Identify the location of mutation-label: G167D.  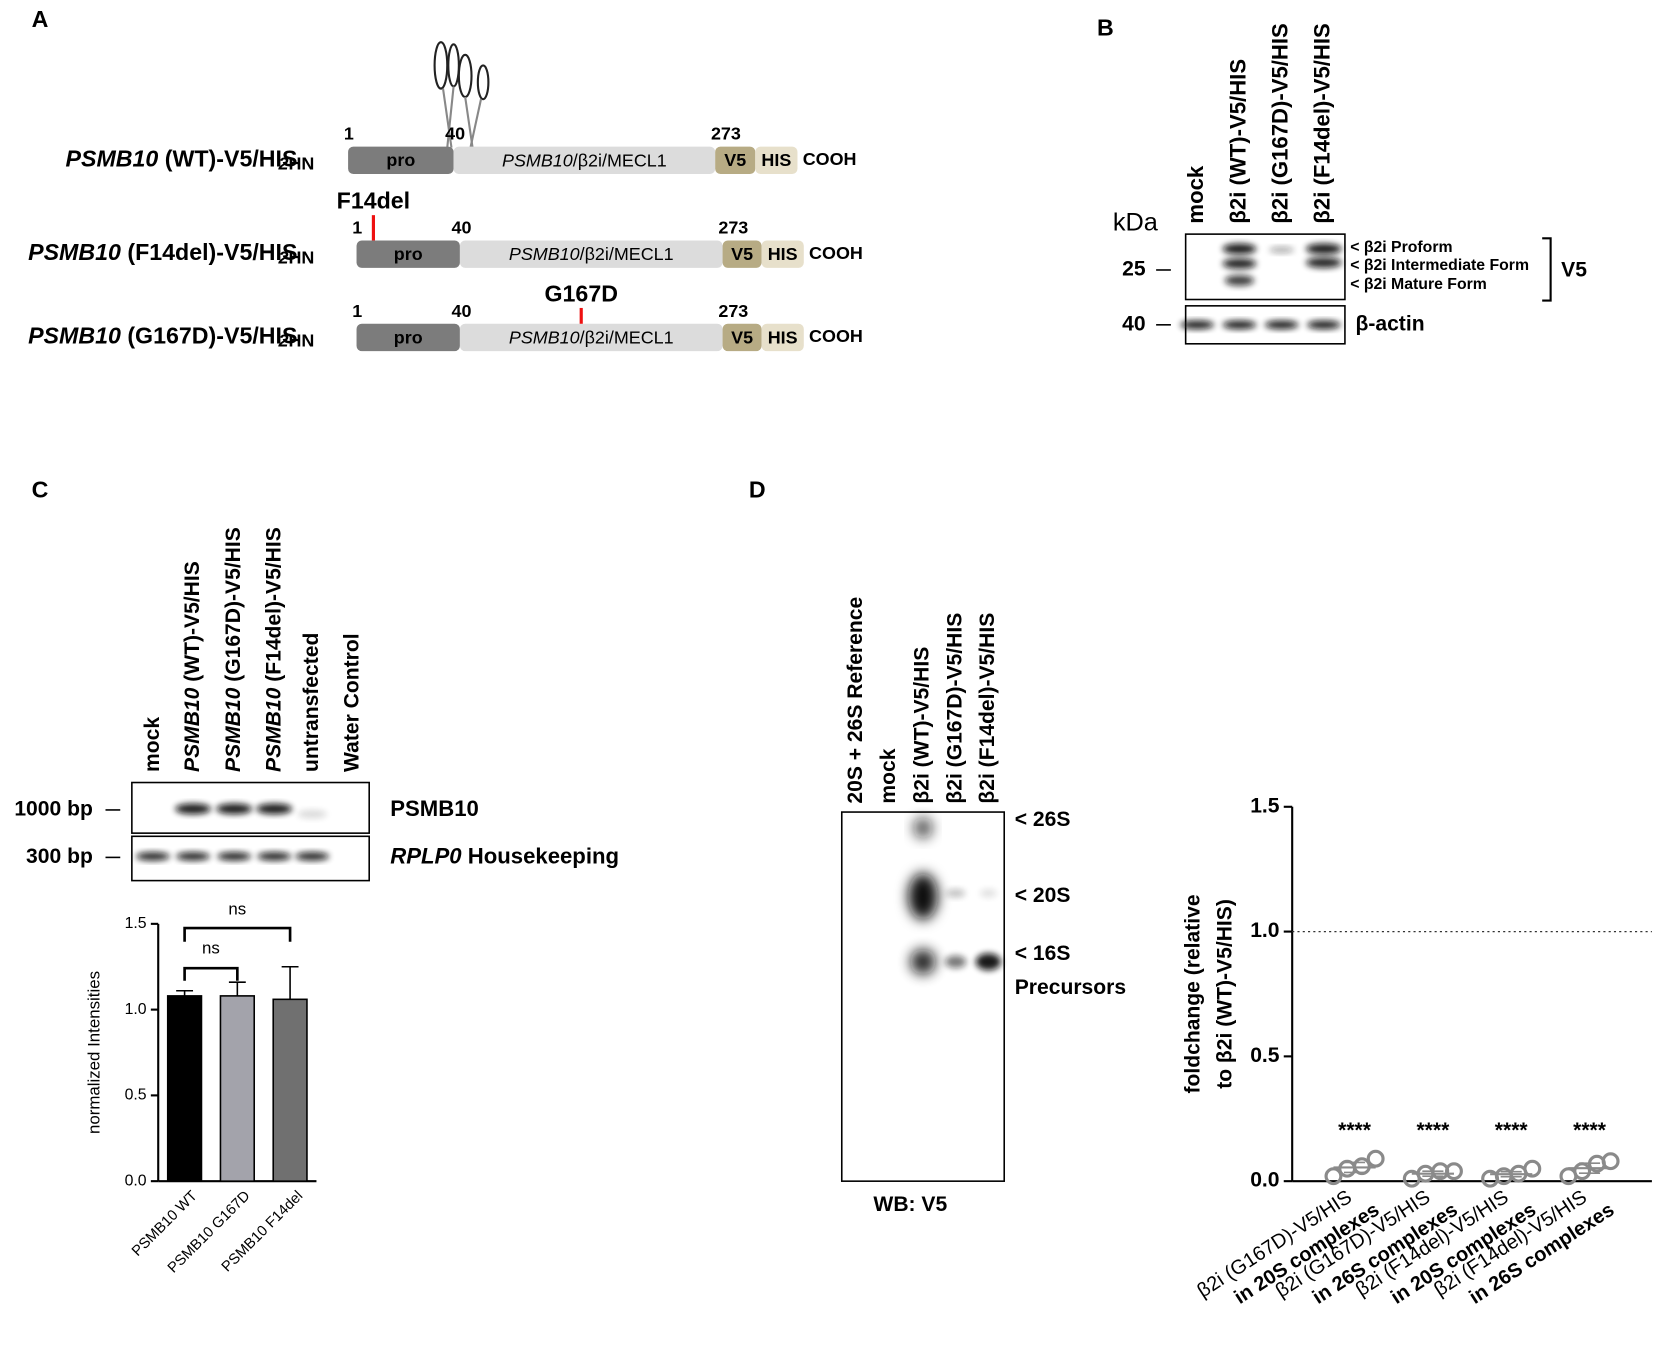
(580, 293).